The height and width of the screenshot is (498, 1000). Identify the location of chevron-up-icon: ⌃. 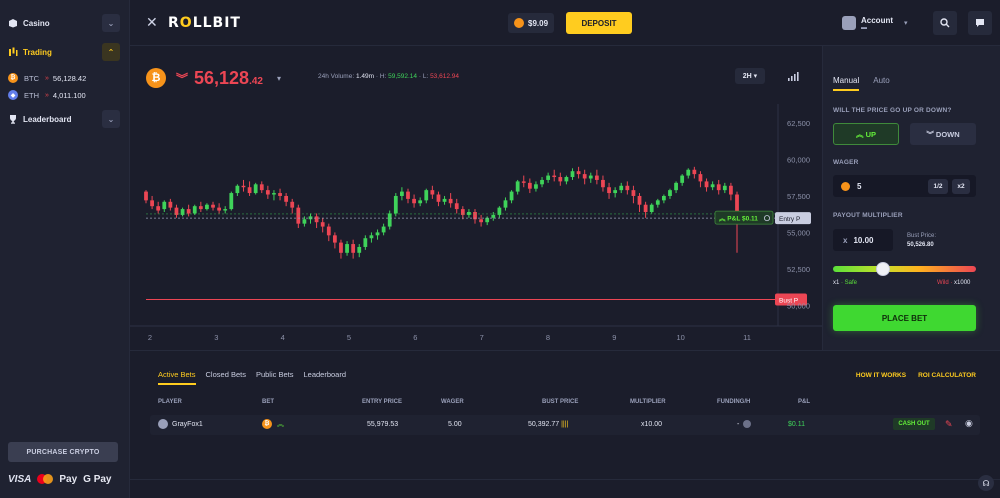
(111, 52).